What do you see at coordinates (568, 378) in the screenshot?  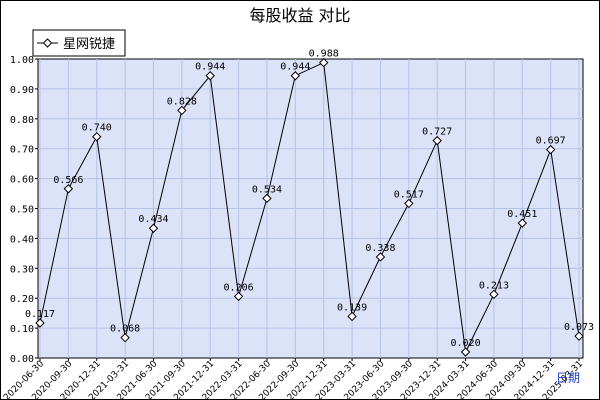 I see `x-axis-label: 日期` at bounding box center [568, 378].